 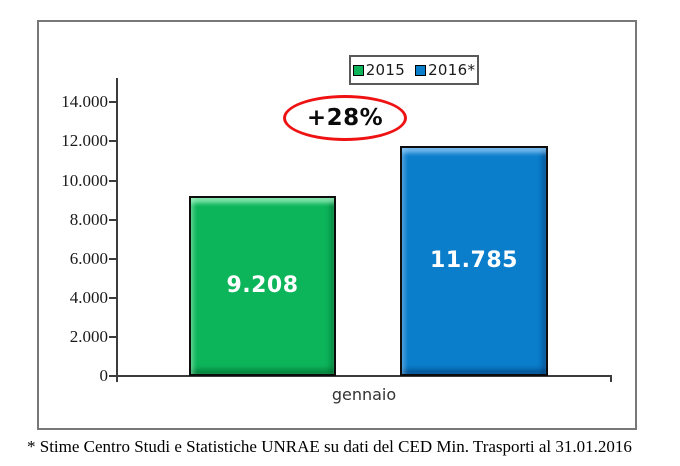 I want to click on x-axis-left-tick, so click(x=117, y=379).